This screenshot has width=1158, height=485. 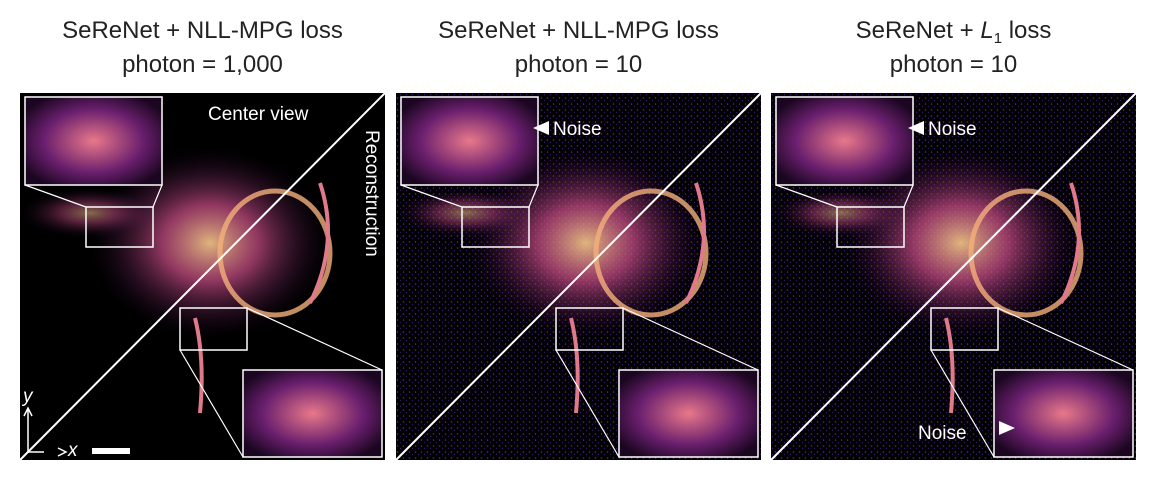 What do you see at coordinates (45, 431) in the screenshot?
I see `axis-arrows` at bounding box center [45, 431].